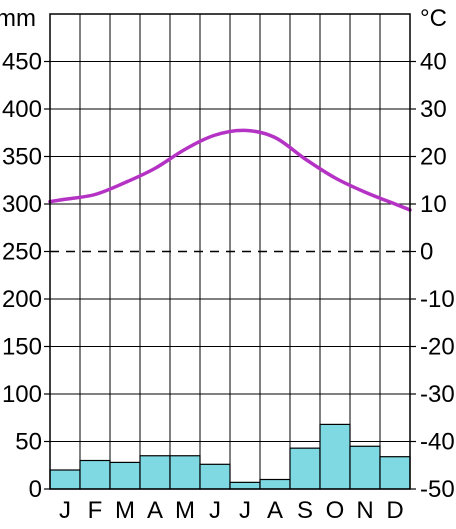  Describe the element at coordinates (22, 347) in the screenshot. I see `left-tick-label: 150` at that location.